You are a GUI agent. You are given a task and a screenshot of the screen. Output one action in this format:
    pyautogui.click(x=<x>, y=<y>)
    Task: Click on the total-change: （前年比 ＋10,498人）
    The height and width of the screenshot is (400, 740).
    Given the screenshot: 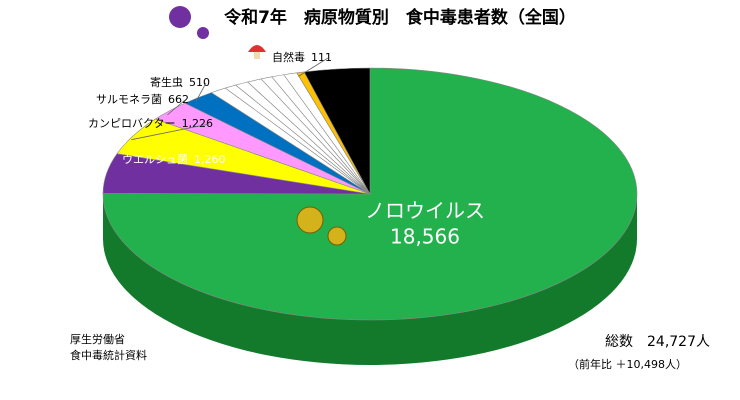 What is the action you would take?
    pyautogui.click(x=627, y=364)
    